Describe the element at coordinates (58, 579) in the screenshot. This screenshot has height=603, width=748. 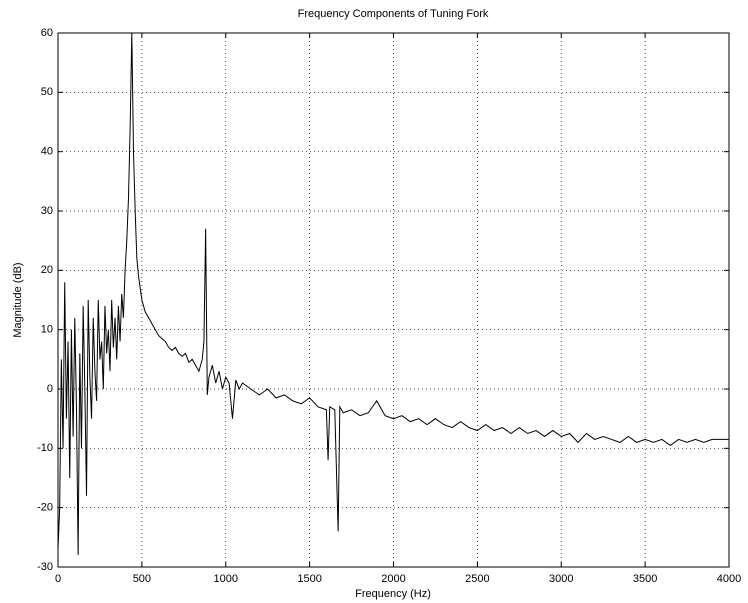
I see `x-tick-label: 0` at that location.